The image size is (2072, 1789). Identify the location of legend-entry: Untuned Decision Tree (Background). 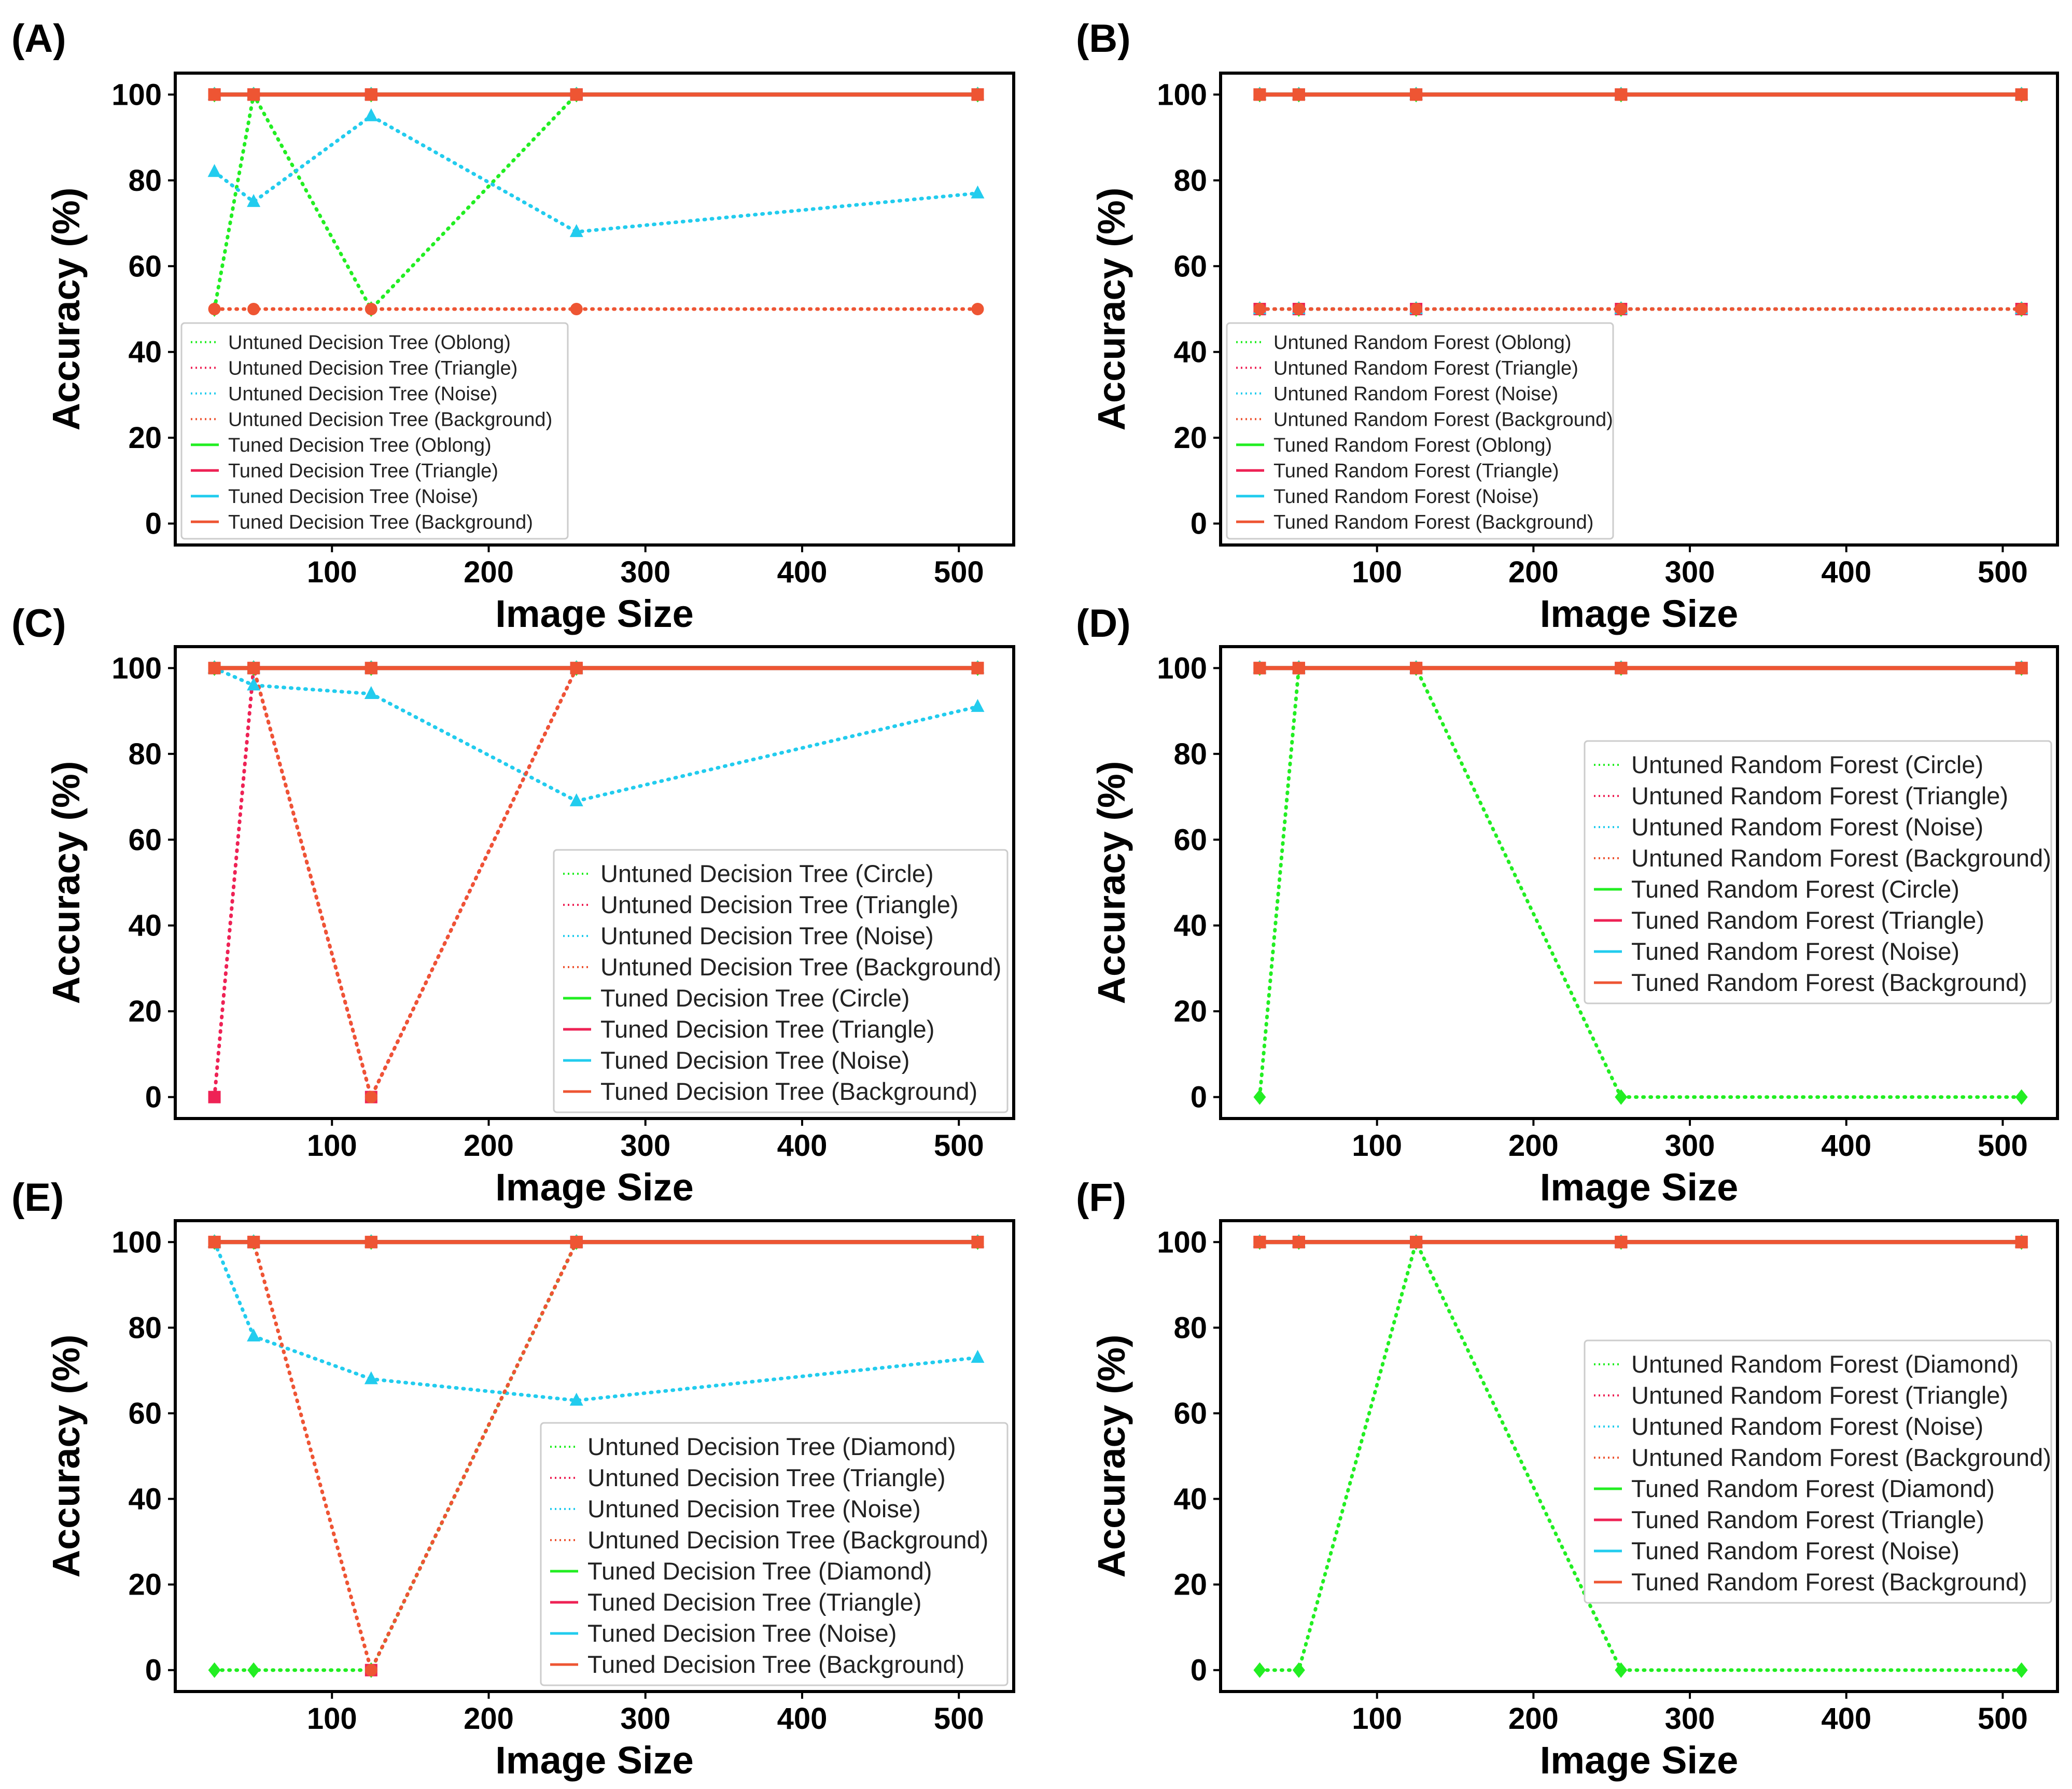
(800, 967).